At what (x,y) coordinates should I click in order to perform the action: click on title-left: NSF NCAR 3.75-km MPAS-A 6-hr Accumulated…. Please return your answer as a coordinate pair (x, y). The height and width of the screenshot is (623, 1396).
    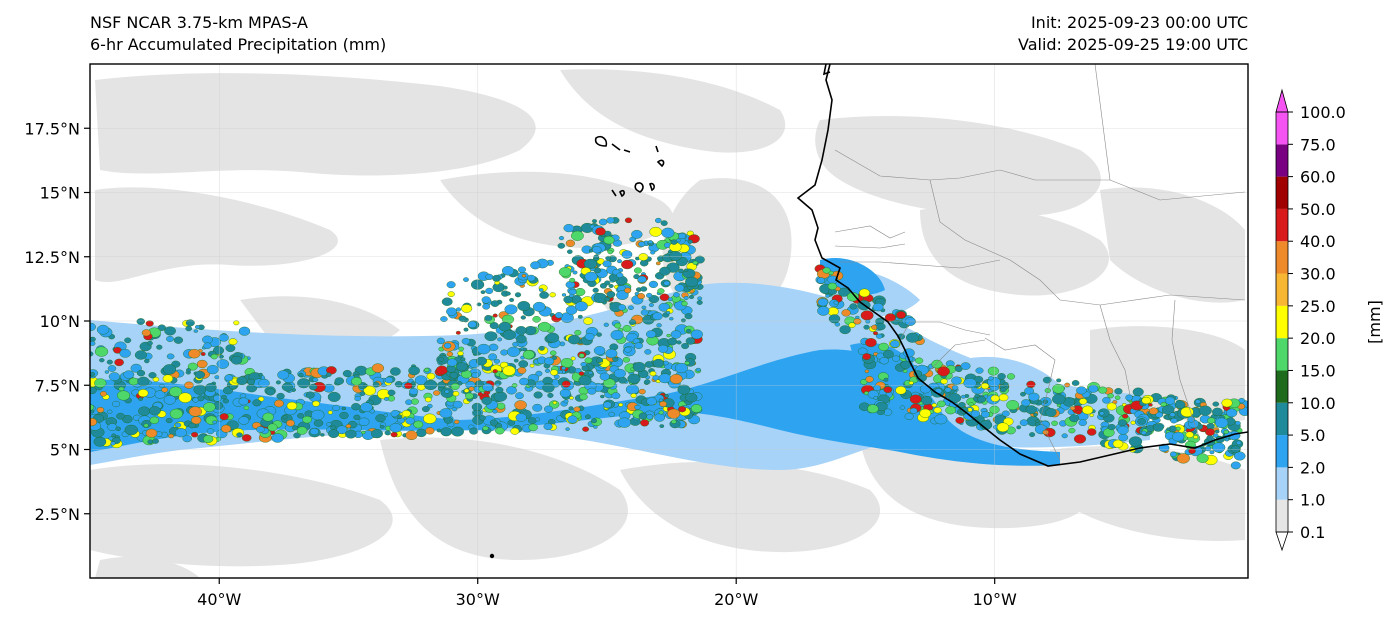
    Looking at the image, I should click on (238, 34).